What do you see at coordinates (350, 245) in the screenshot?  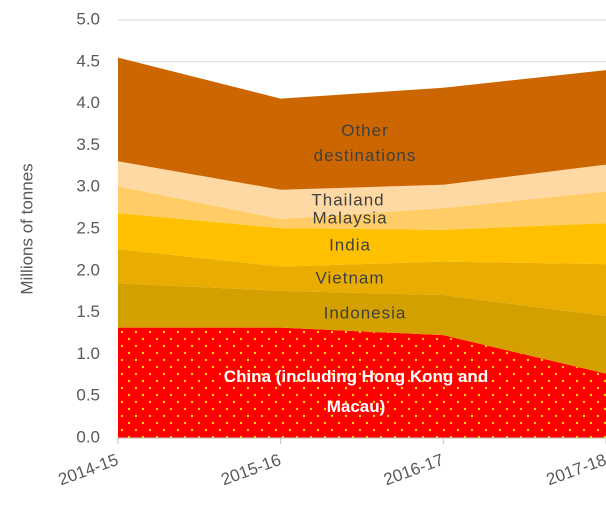 I see `series-label: India` at bounding box center [350, 245].